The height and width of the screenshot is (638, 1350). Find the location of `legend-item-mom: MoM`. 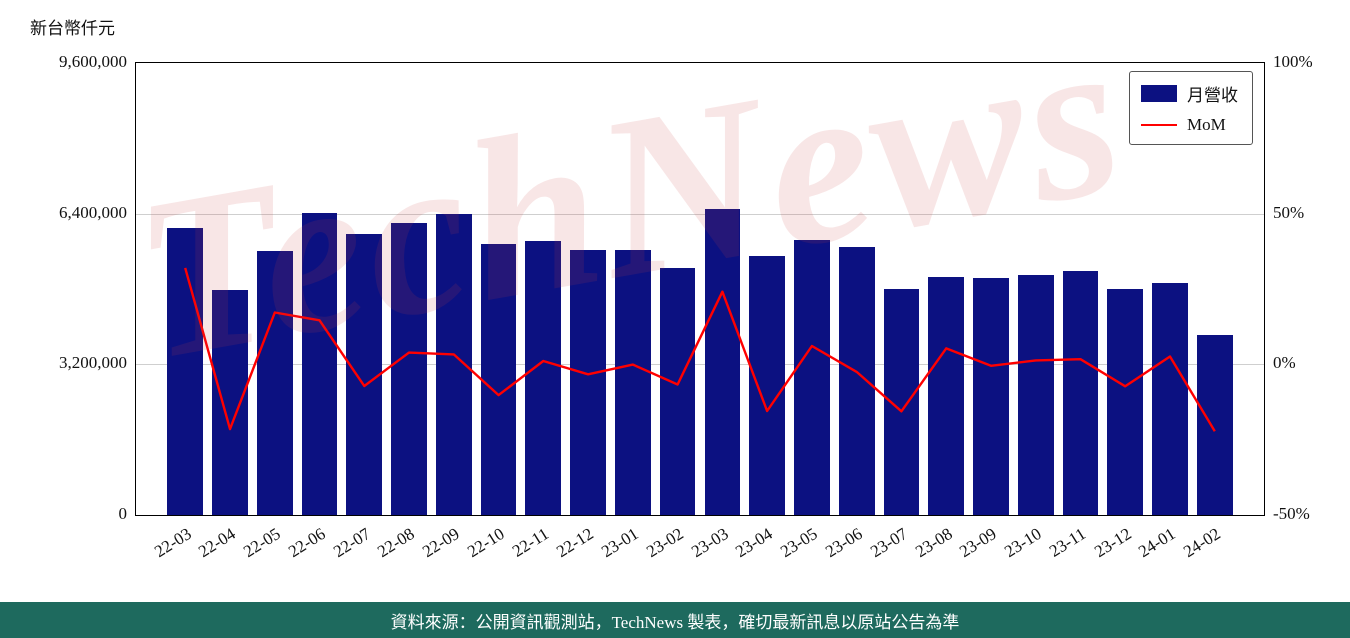

legend-item-mom: MoM is located at coordinates (1189, 125).